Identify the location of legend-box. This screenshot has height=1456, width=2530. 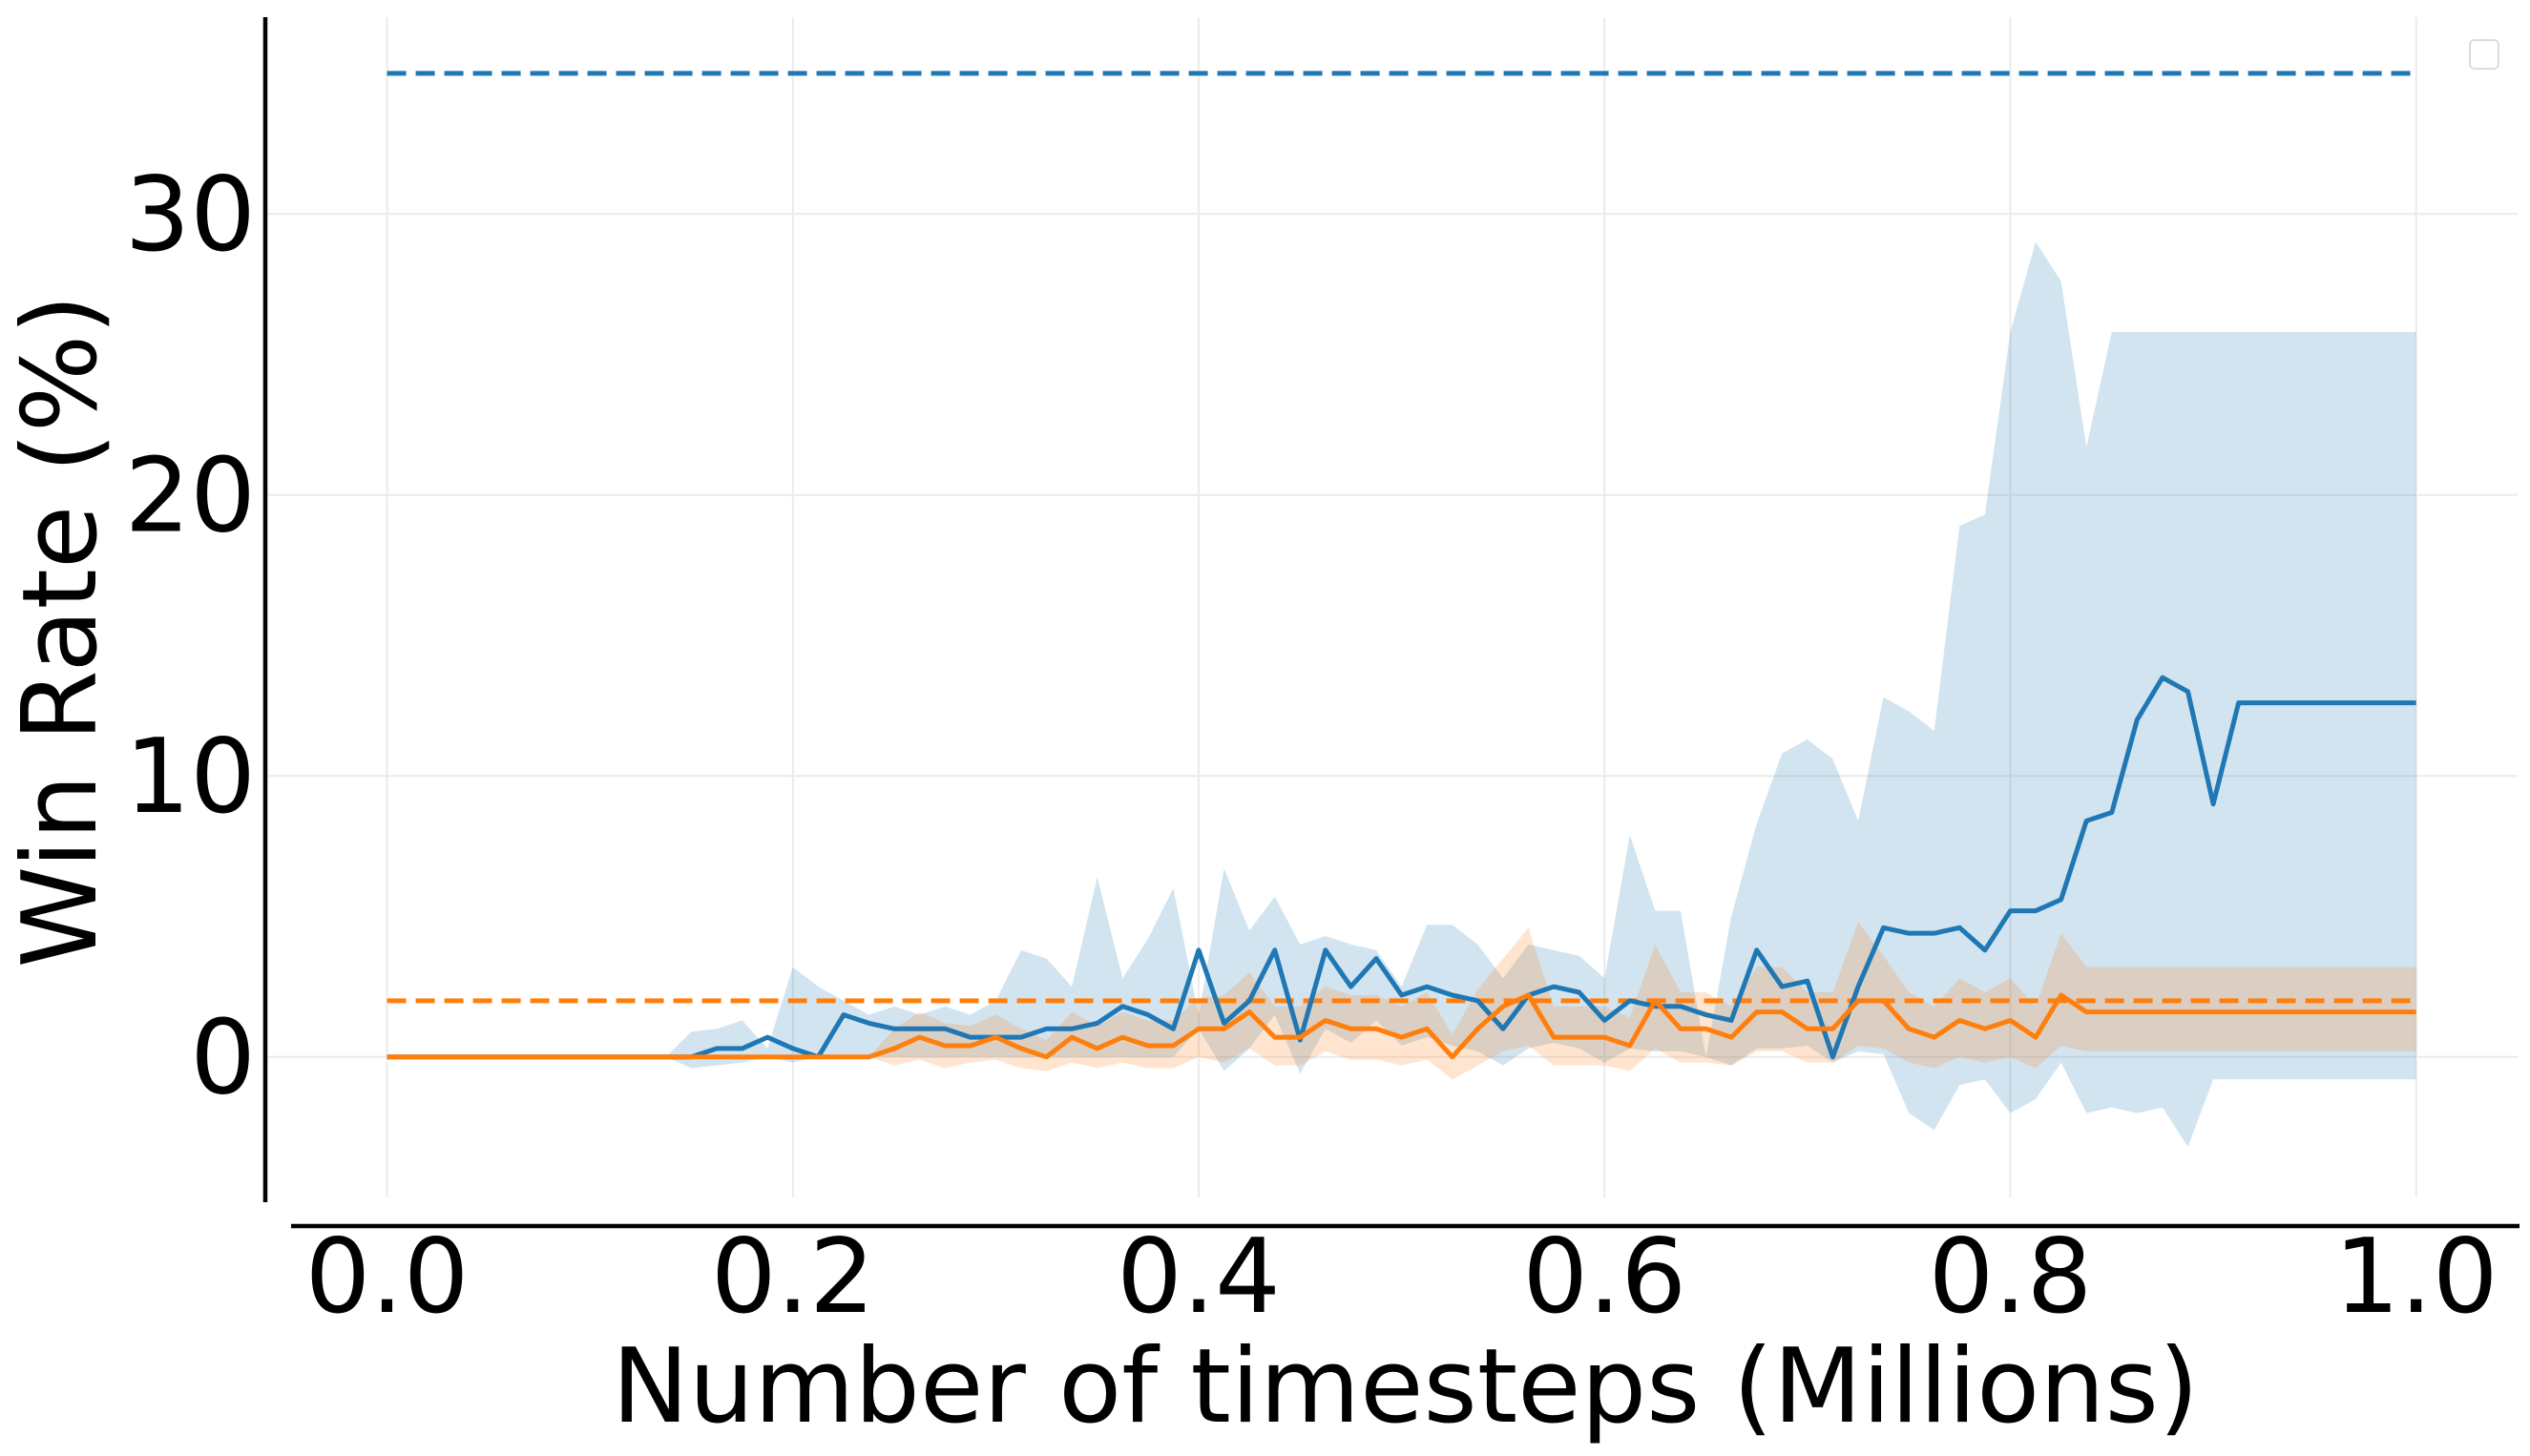
(2484, 55).